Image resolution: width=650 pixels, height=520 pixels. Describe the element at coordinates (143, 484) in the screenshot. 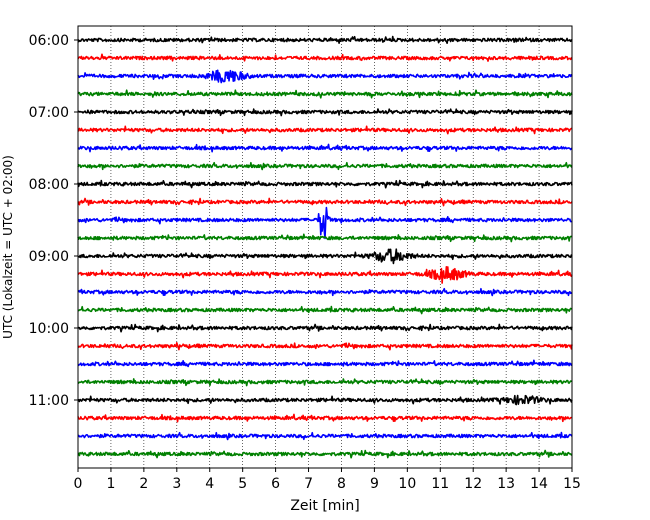

I see `x-tick-label: 2` at that location.